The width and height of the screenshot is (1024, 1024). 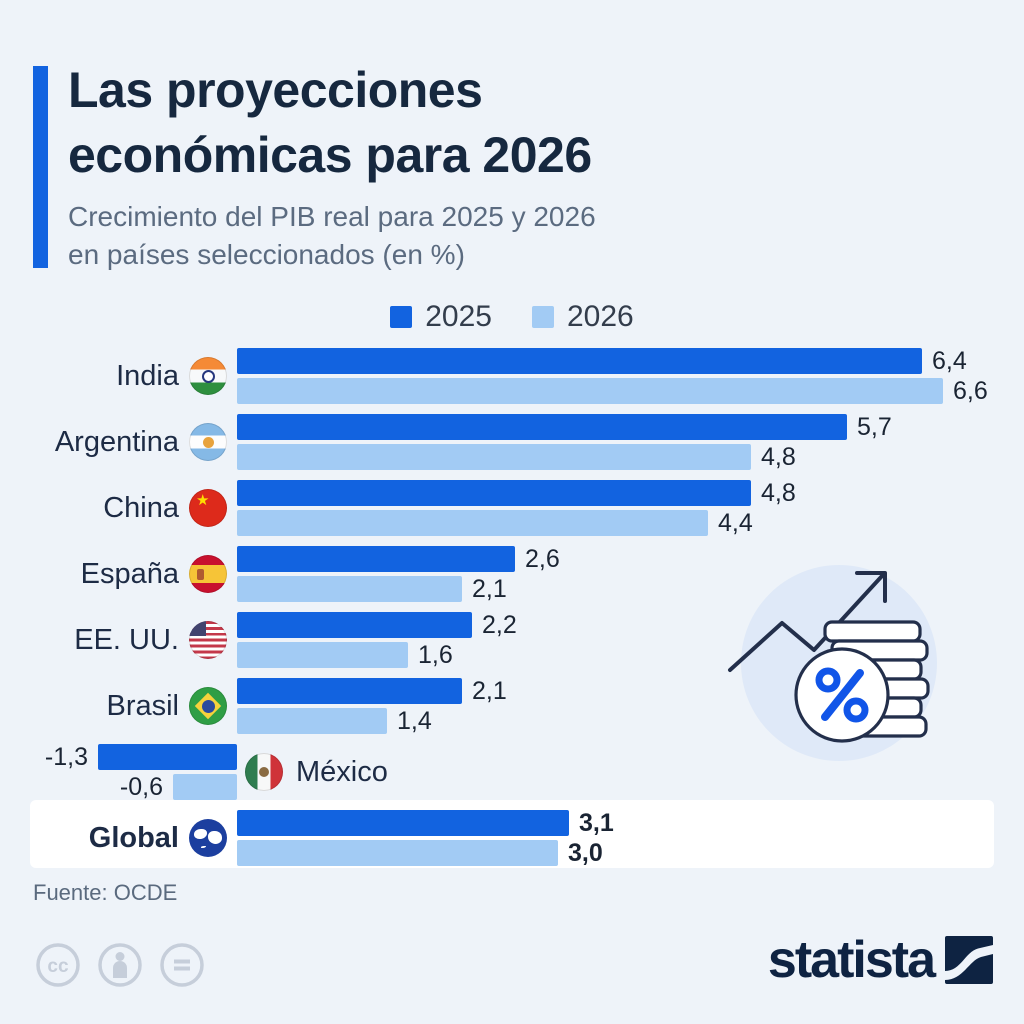 I want to click on category-label-wrap: México, so click(x=316, y=772).